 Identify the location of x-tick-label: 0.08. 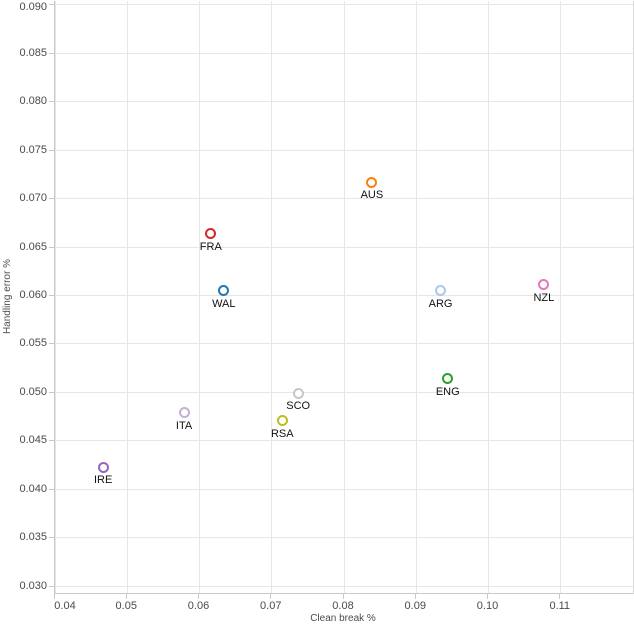
(343, 606).